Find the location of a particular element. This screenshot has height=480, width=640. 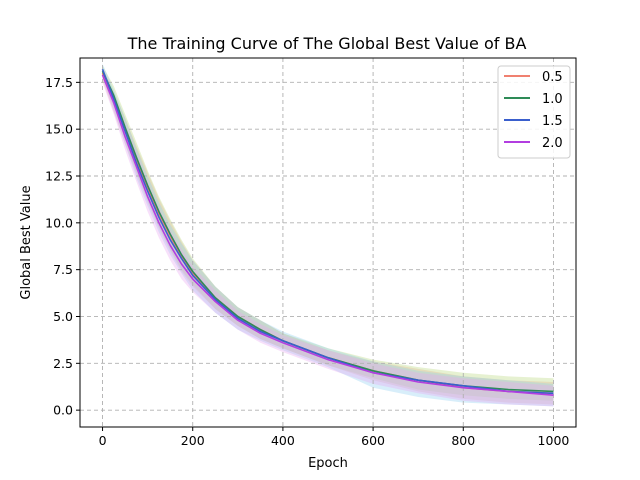

y-axis-ticks: 0.0 2.5 5.0 7.5 10.0 12.5 15.0 17.5 is located at coordinates (62, 246).